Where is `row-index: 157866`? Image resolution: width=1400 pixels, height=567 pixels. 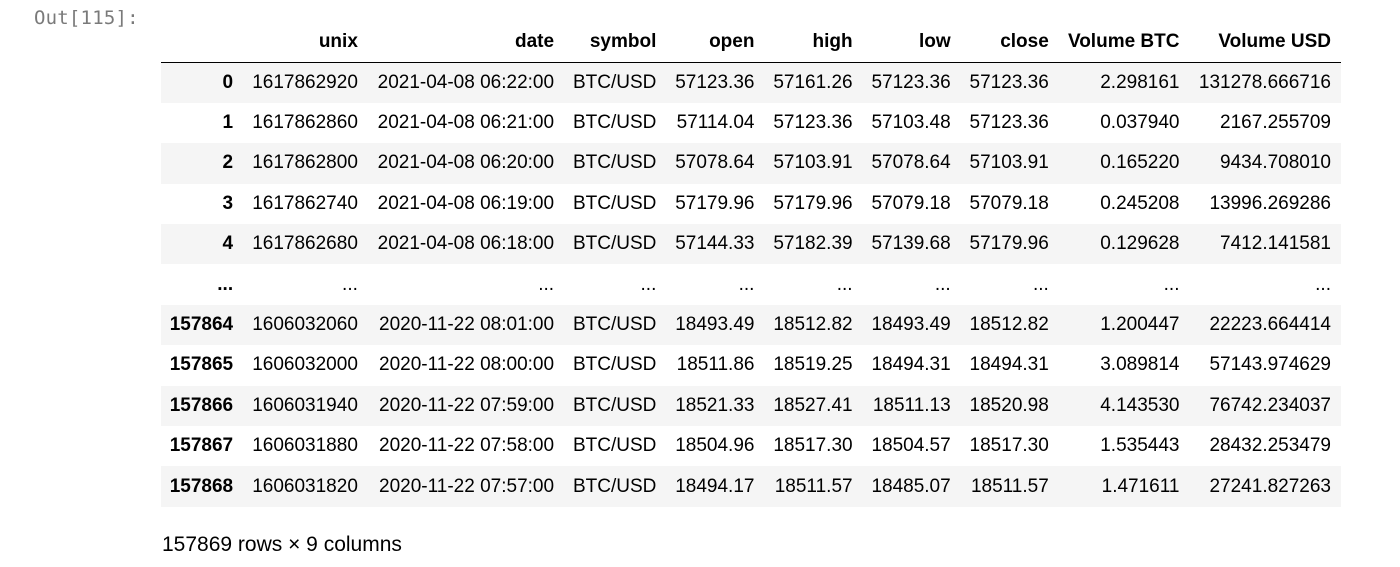
row-index: 157866 is located at coordinates (201, 405).